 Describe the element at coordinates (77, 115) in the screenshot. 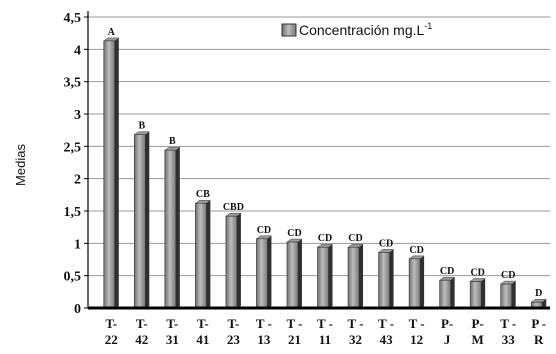

I see `y-tick-label: 3` at that location.